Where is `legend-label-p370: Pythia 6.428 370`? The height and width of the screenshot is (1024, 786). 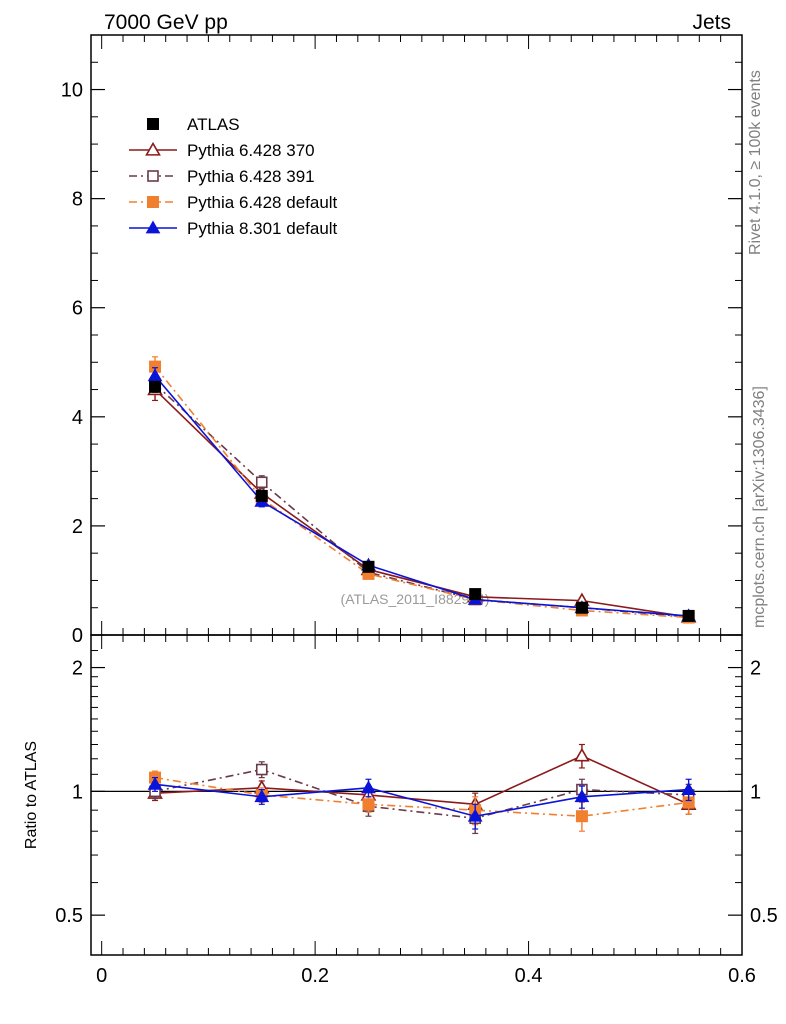 legend-label-p370: Pythia 6.428 370 is located at coordinates (251, 150).